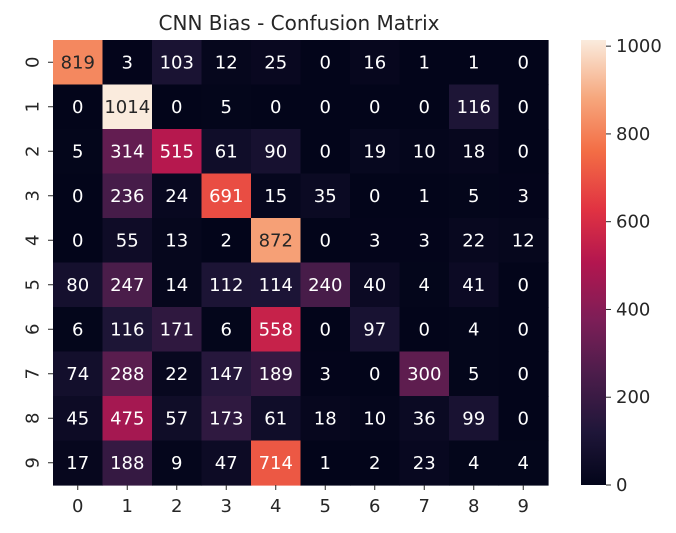 The width and height of the screenshot is (676, 533). I want to click on x-tick-label: 2, so click(176, 506).